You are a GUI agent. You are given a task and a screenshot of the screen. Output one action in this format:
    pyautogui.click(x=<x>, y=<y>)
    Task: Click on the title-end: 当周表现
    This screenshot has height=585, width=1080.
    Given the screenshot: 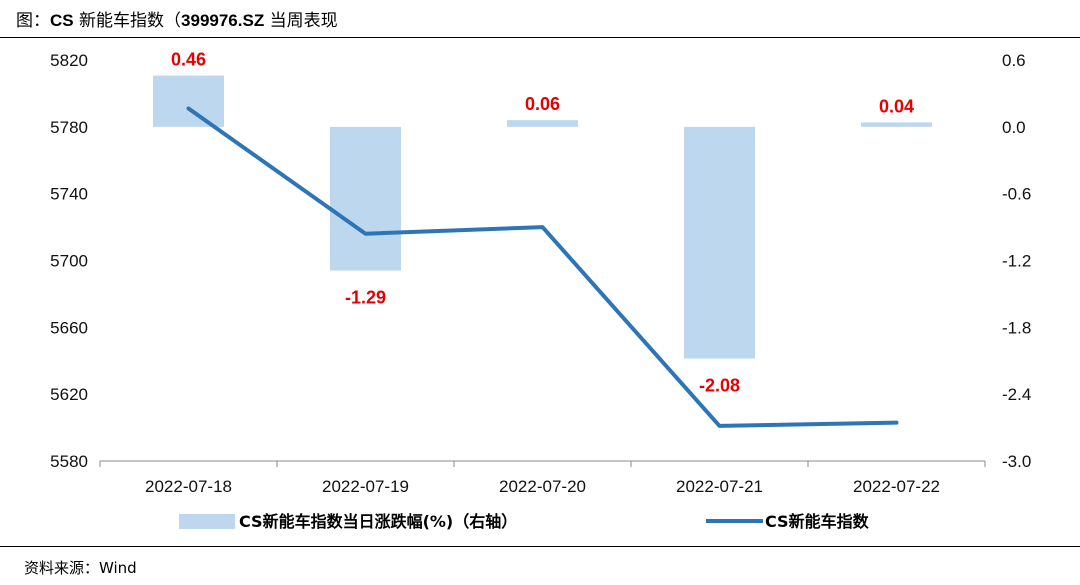 What is the action you would take?
    pyautogui.click(x=301, y=21)
    